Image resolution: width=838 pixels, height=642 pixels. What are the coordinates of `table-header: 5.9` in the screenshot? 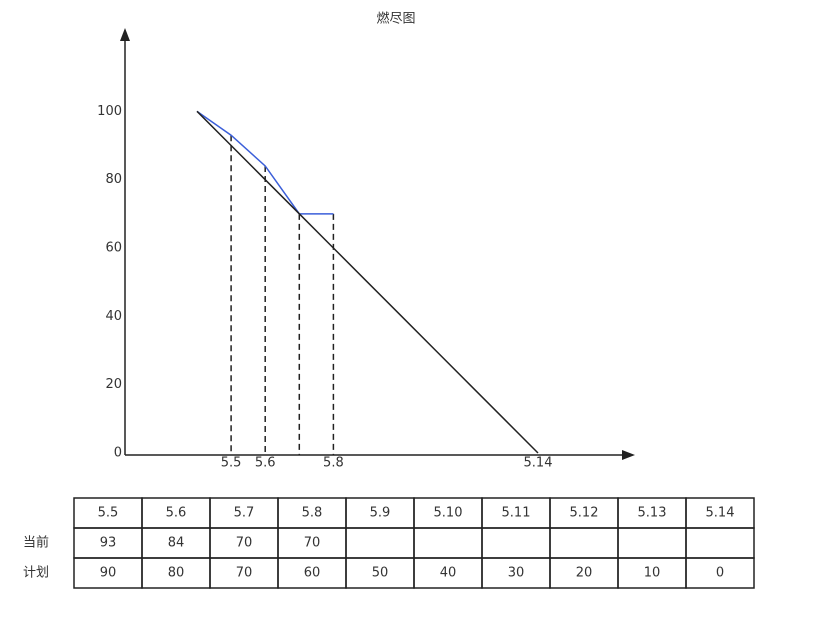 It's located at (380, 513).